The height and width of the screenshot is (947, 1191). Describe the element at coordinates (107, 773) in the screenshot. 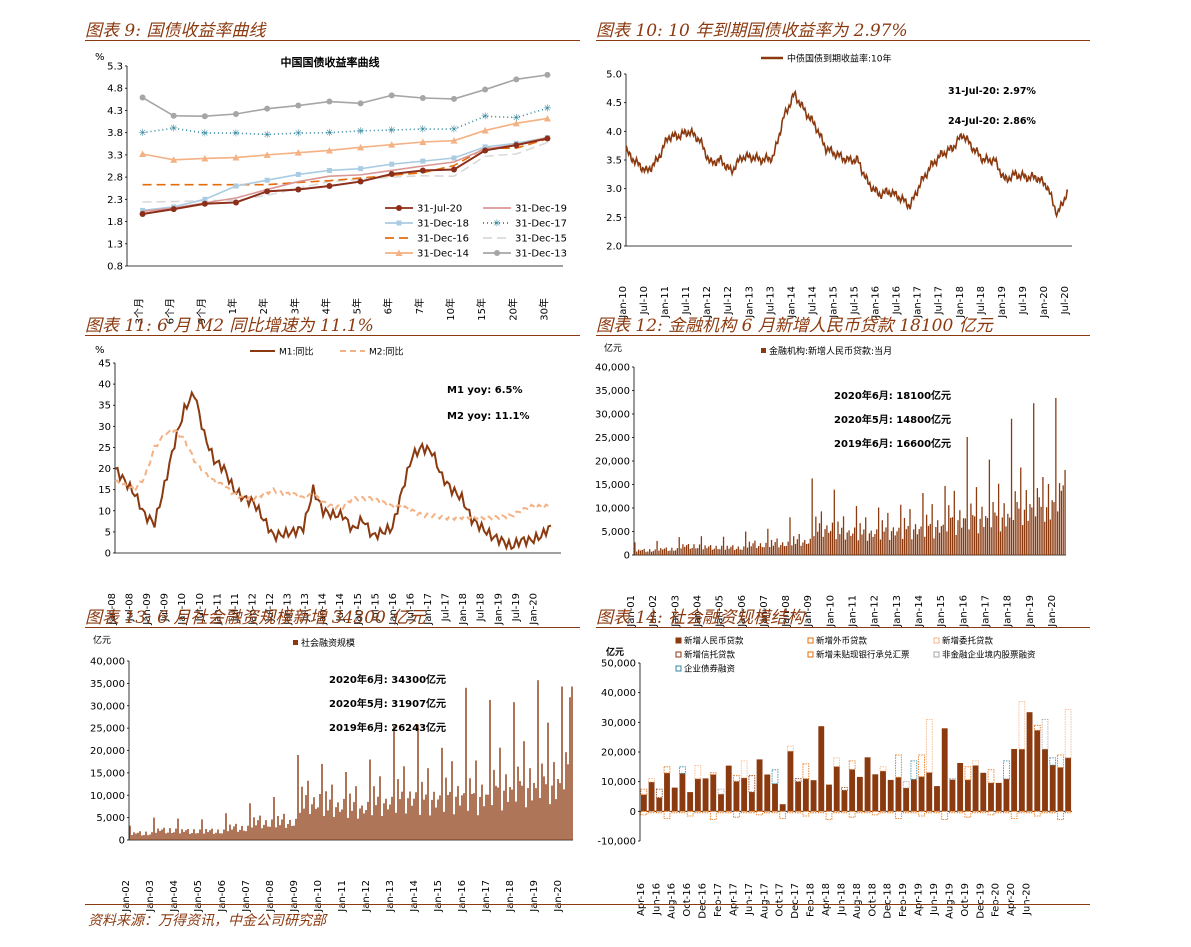

I see `y-tick-label: 15,000` at that location.